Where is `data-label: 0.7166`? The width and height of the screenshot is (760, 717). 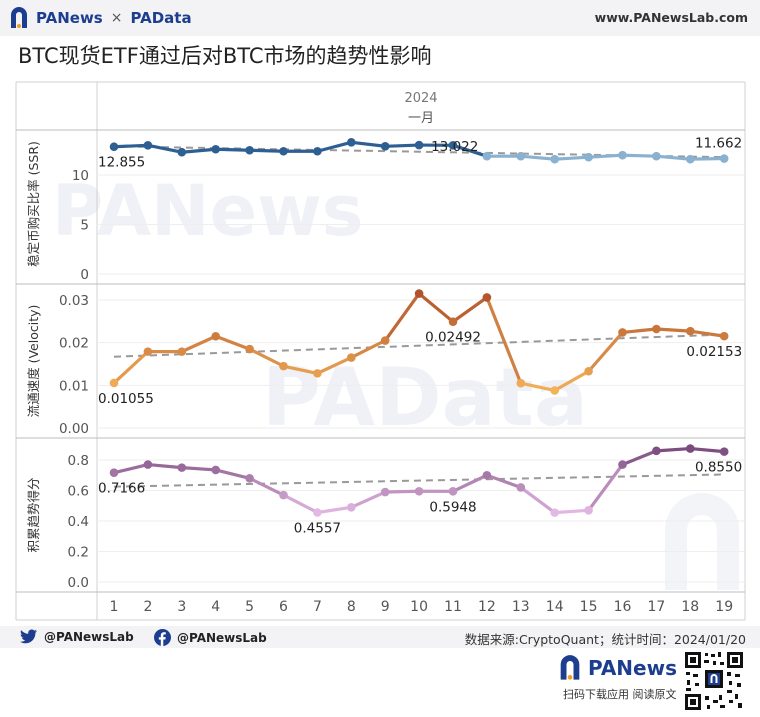
data-label: 0.7166 is located at coordinates (121, 489).